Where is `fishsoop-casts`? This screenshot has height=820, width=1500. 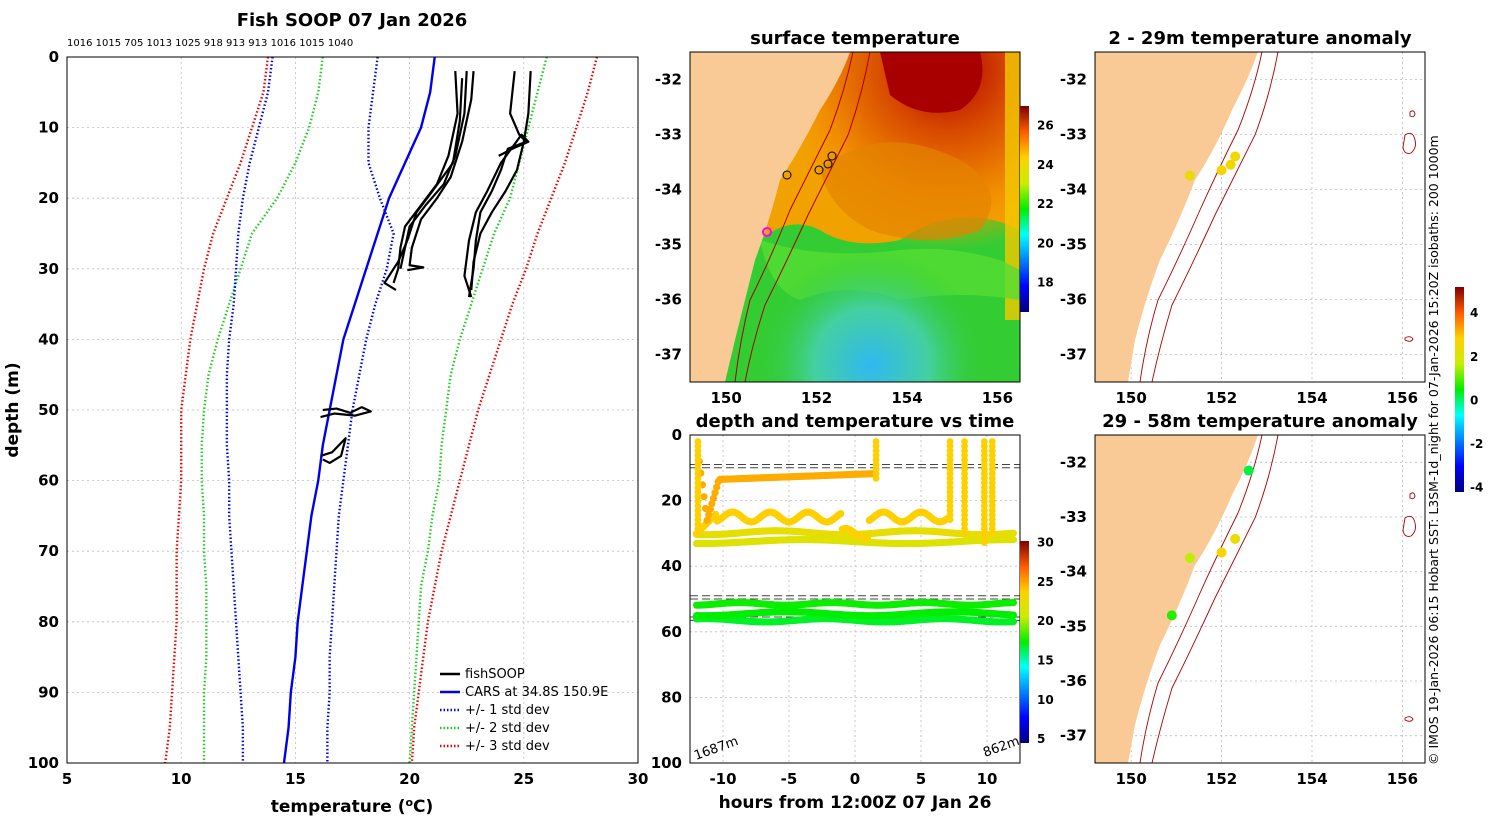 fishsoop-casts is located at coordinates (426, 268).